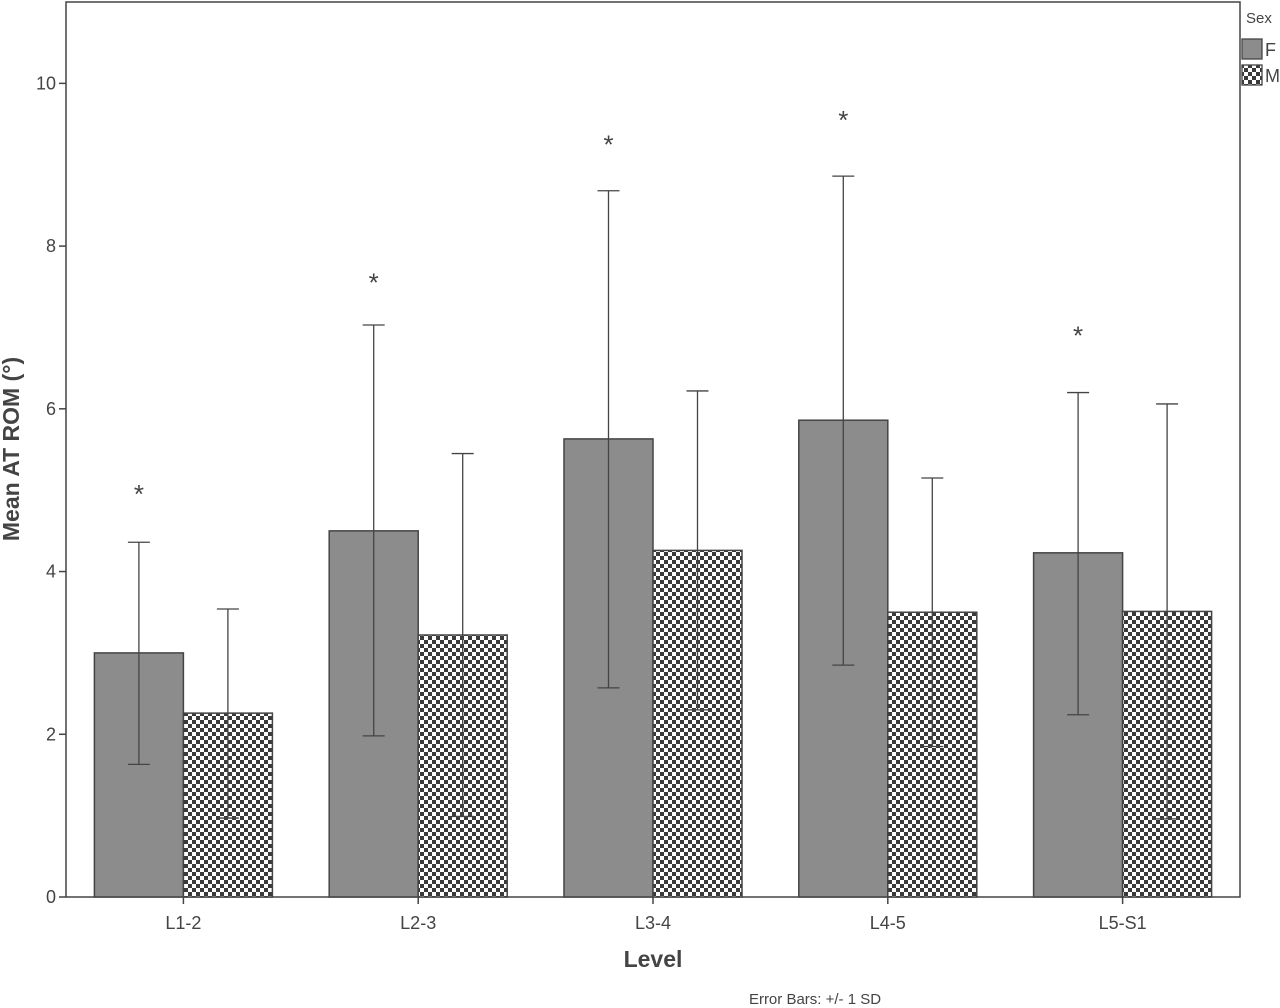 The height and width of the screenshot is (1008, 1280). What do you see at coordinates (51, 734) in the screenshot?
I see `y-tick-label: 2` at bounding box center [51, 734].